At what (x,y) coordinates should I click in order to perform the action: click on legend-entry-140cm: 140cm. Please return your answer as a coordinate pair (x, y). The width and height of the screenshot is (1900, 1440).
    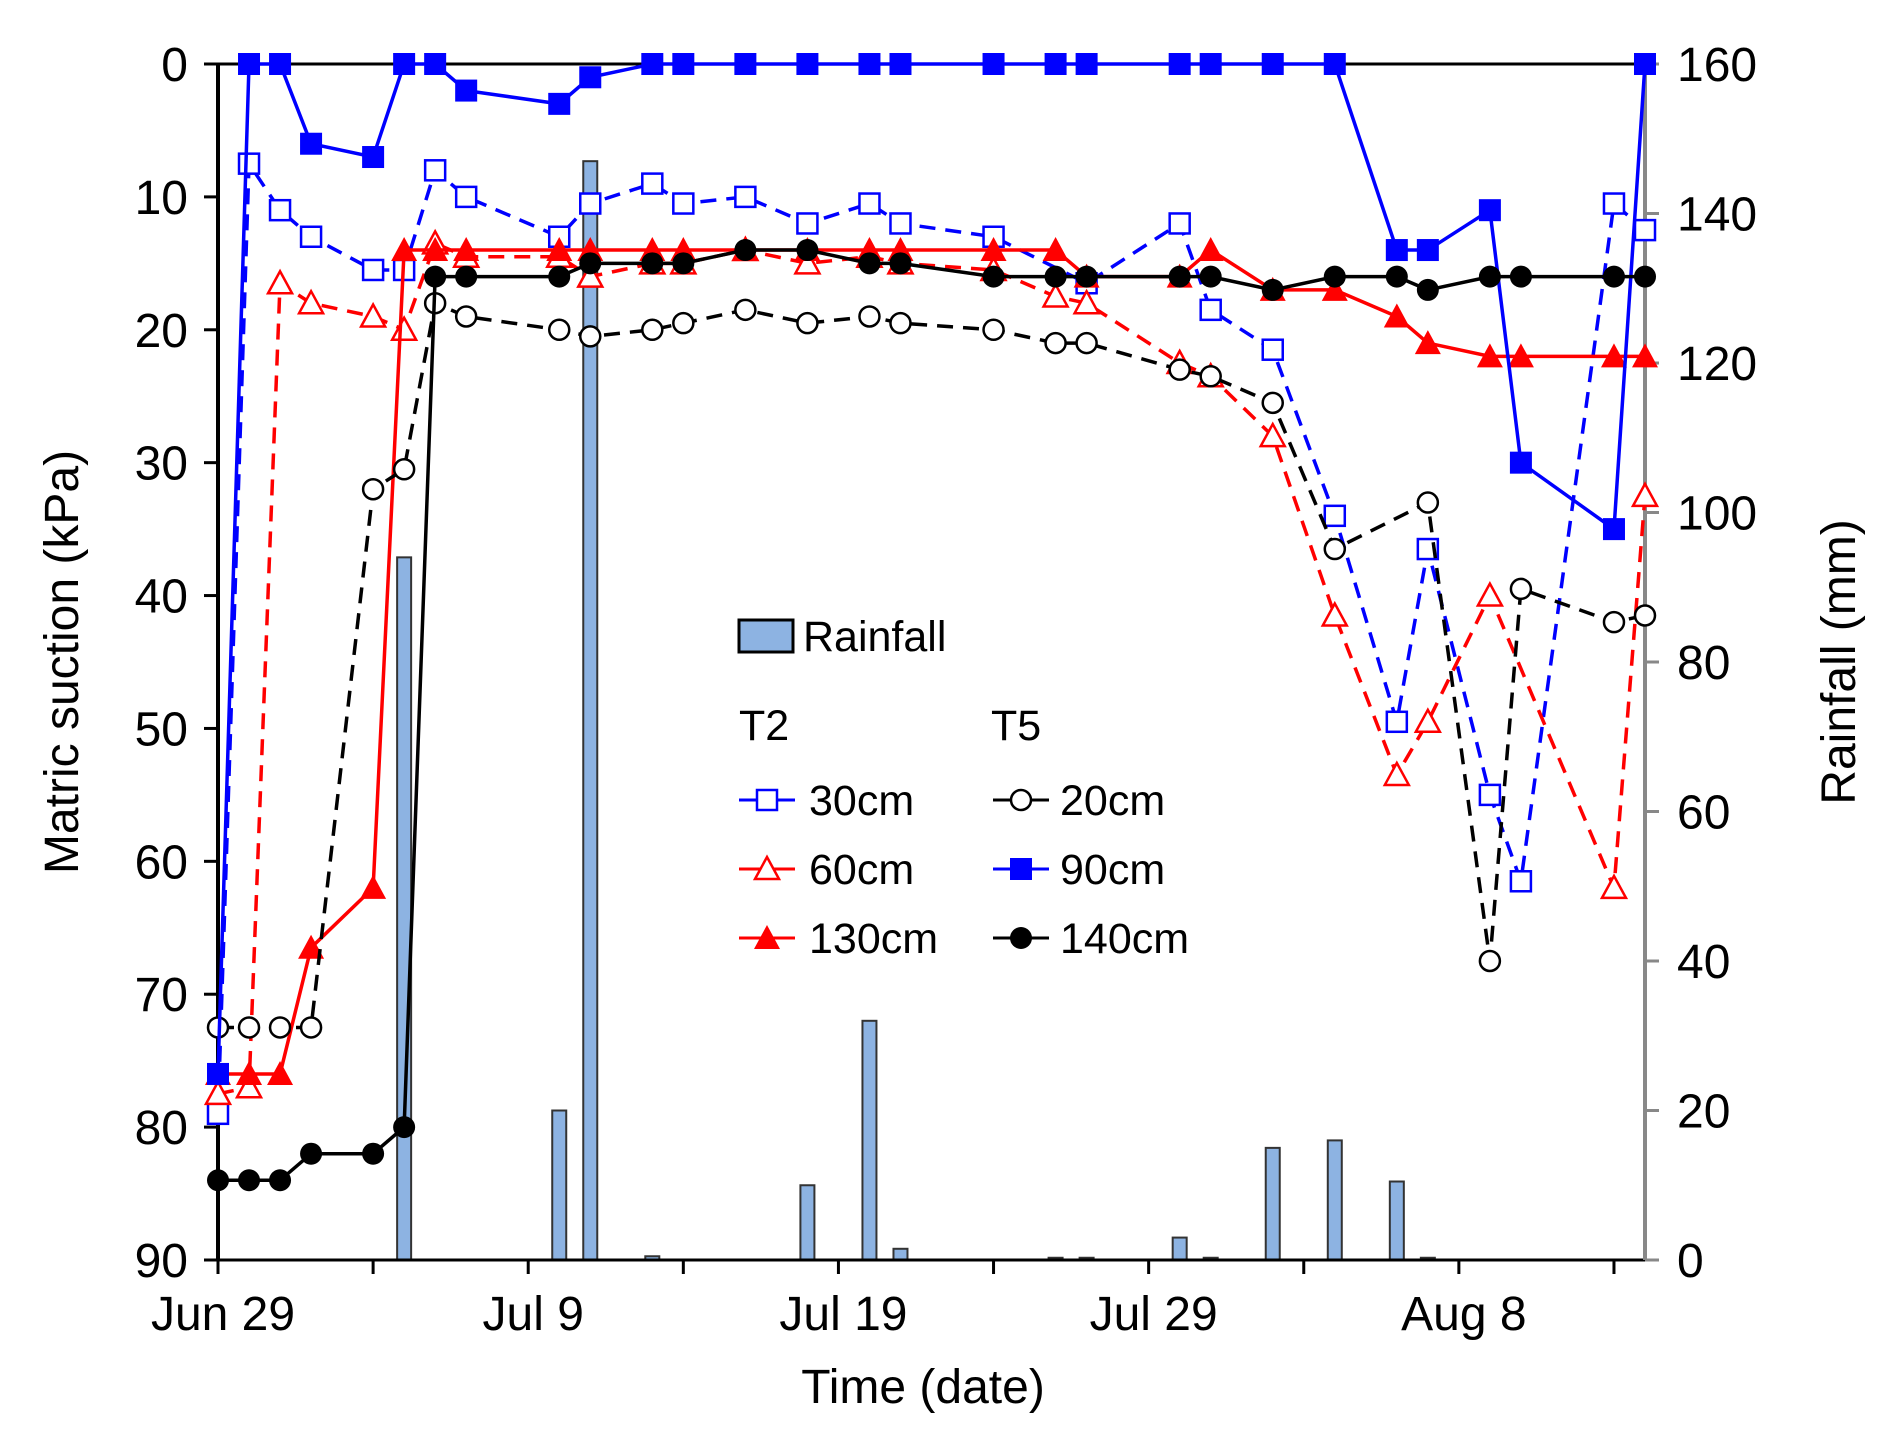
    Looking at the image, I should click on (1091, 939).